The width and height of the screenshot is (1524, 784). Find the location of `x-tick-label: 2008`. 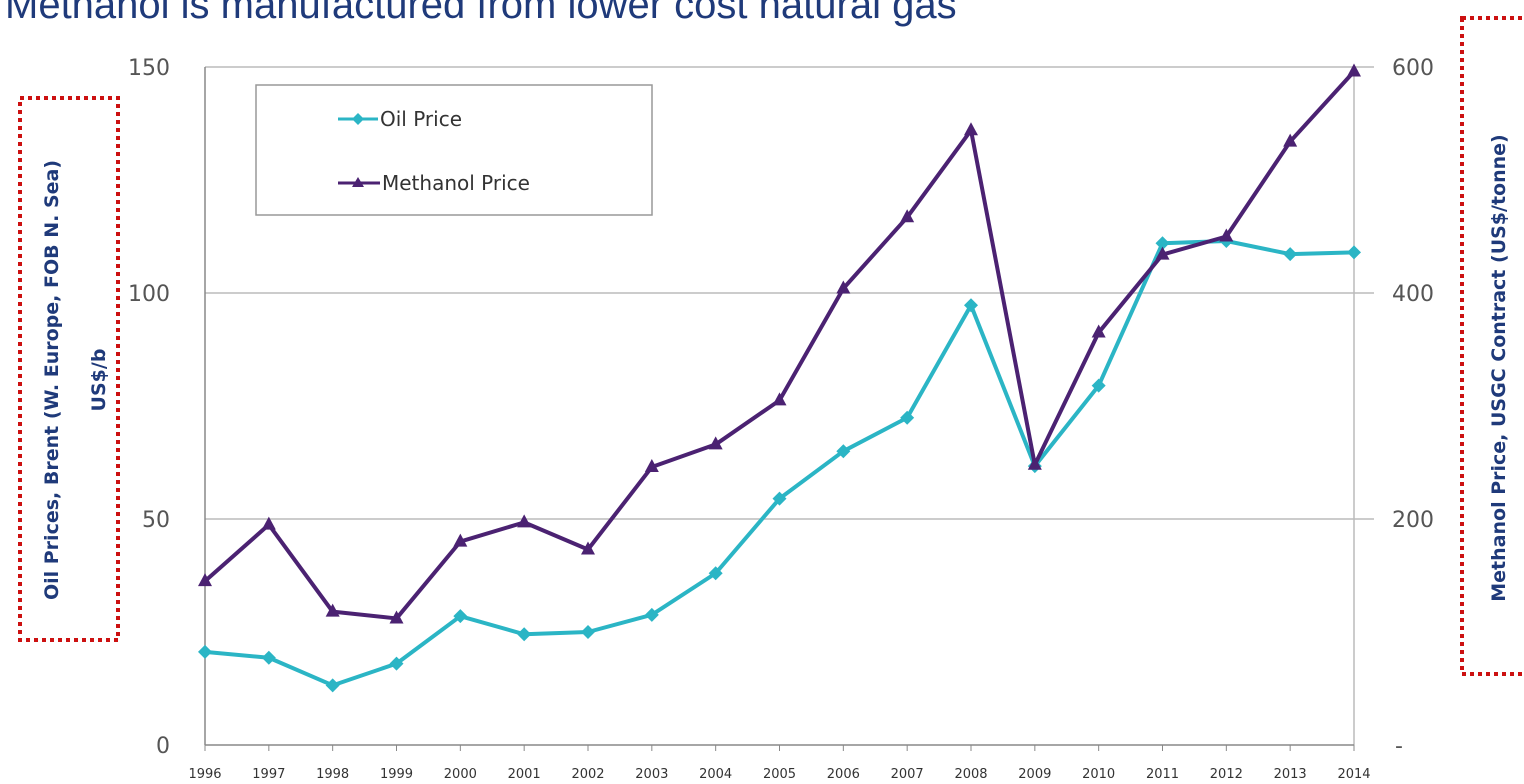

x-tick-label: 2008 is located at coordinates (970, 774).